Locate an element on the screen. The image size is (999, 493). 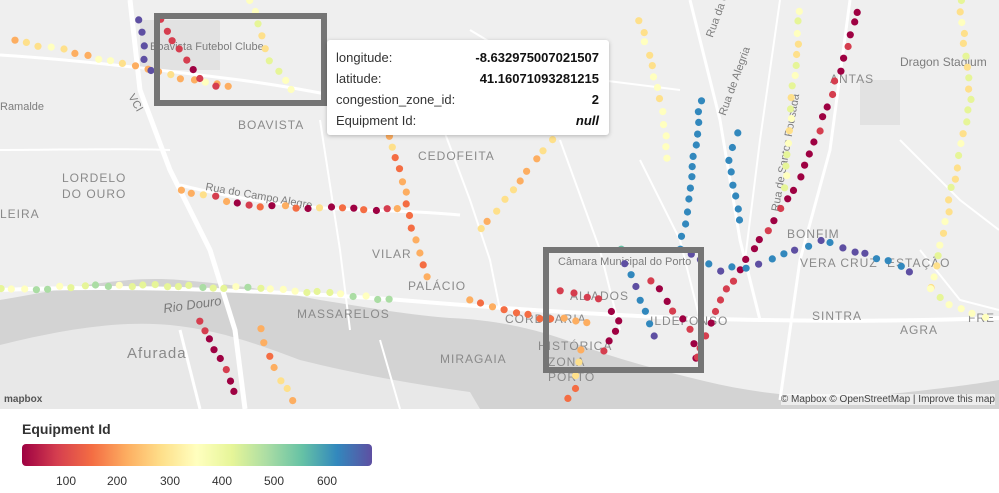
mapbox-logo: mapbox is located at coordinates (23, 399).